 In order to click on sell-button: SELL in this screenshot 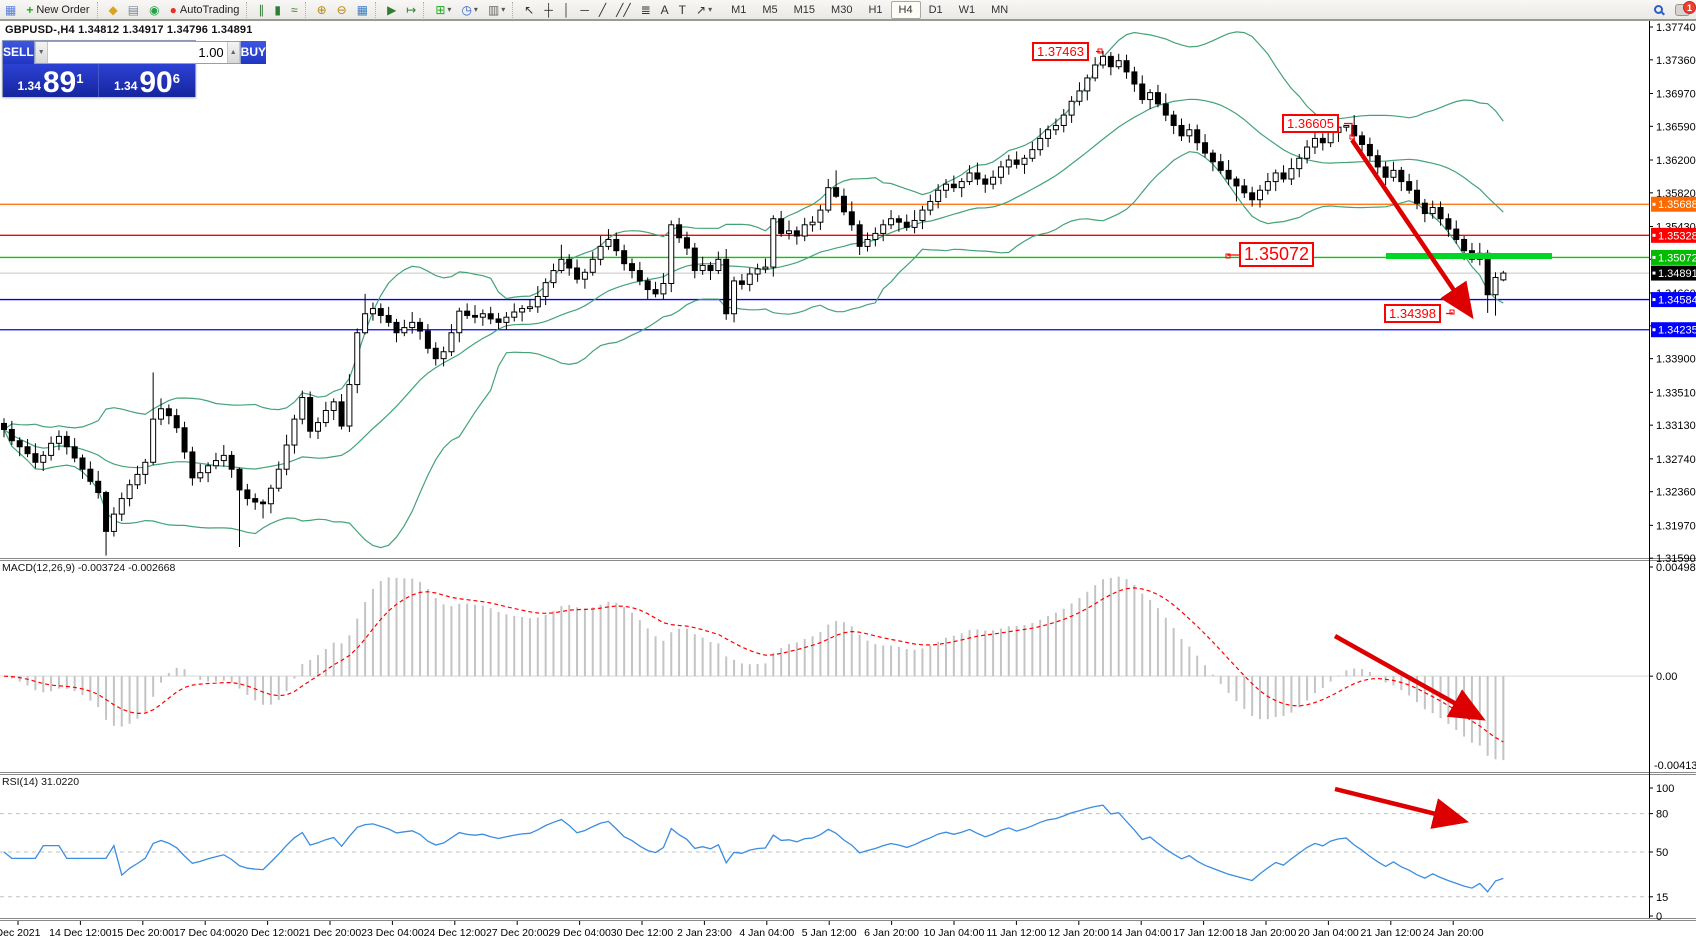, I will do `click(18, 52)`.